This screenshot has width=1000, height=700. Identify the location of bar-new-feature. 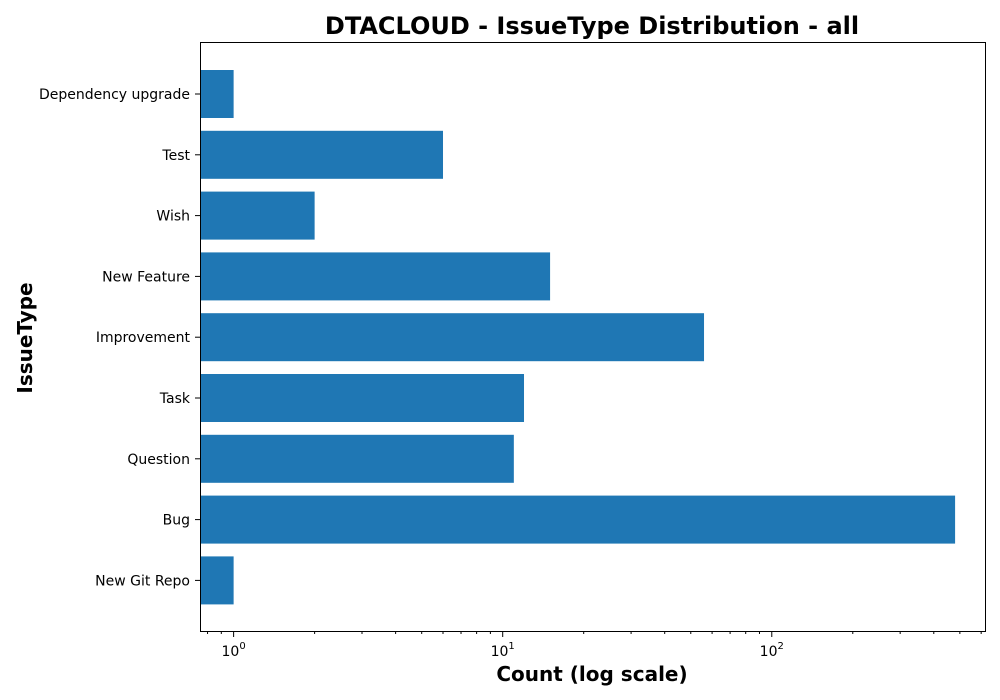
(375, 276).